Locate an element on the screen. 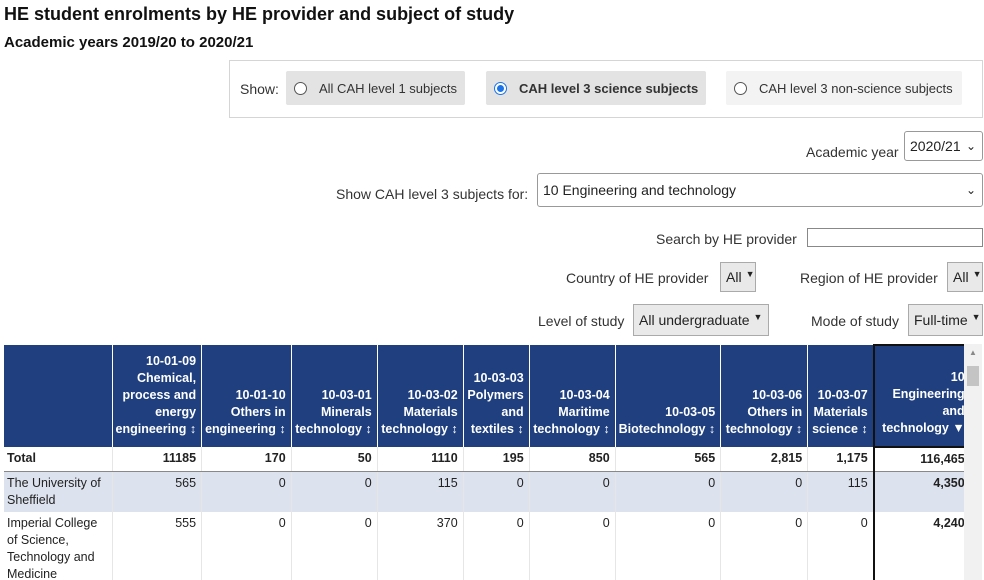 This screenshot has width=984, height=580. value-cell: 50 is located at coordinates (334, 459).